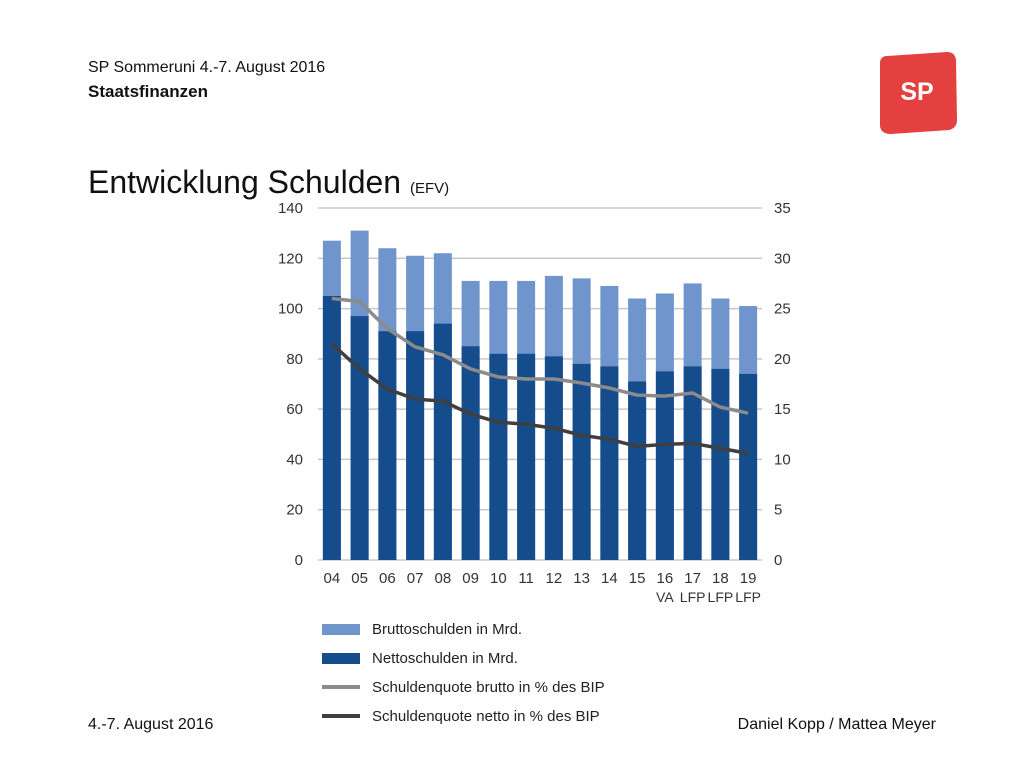 This screenshot has height=768, width=1024. What do you see at coordinates (782, 309) in the screenshot?
I see `y-right-tick-label: 25` at bounding box center [782, 309].